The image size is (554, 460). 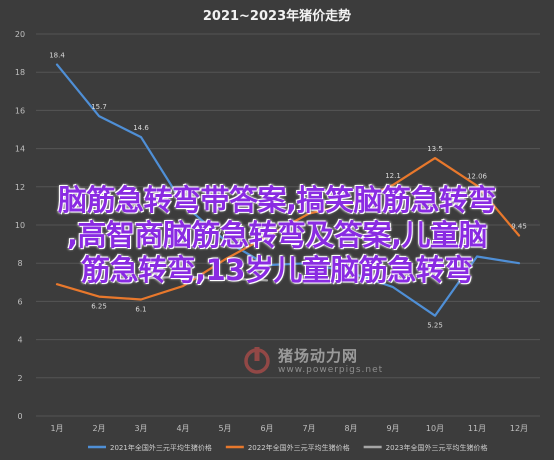 What do you see at coordinates (19, 416) in the screenshot?
I see `y-tick-label: 0` at bounding box center [19, 416].